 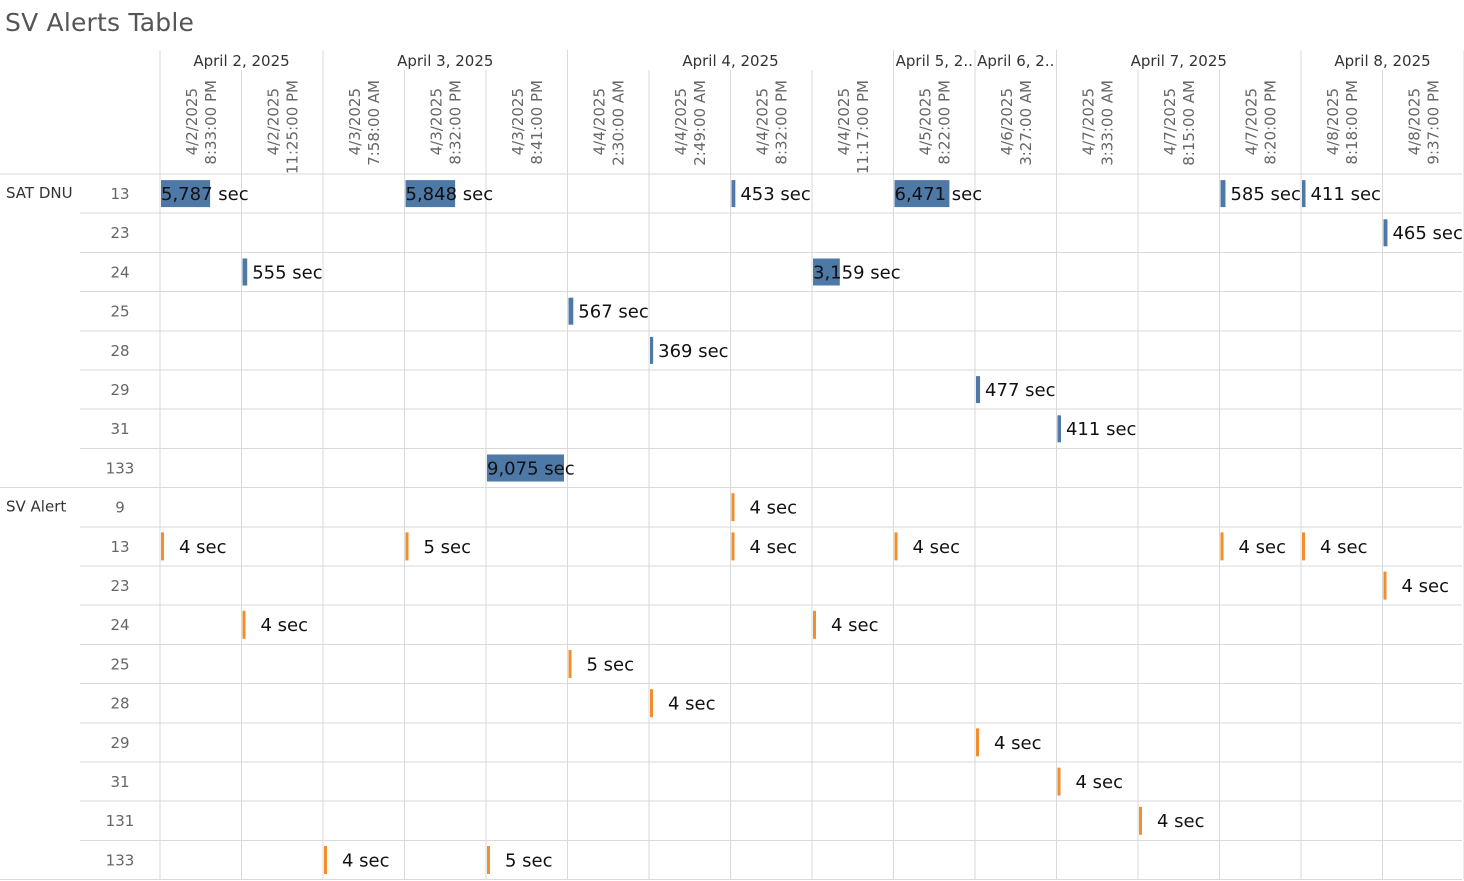 I want to click on column-header-date: 4/5/2025, so click(x=925, y=121).